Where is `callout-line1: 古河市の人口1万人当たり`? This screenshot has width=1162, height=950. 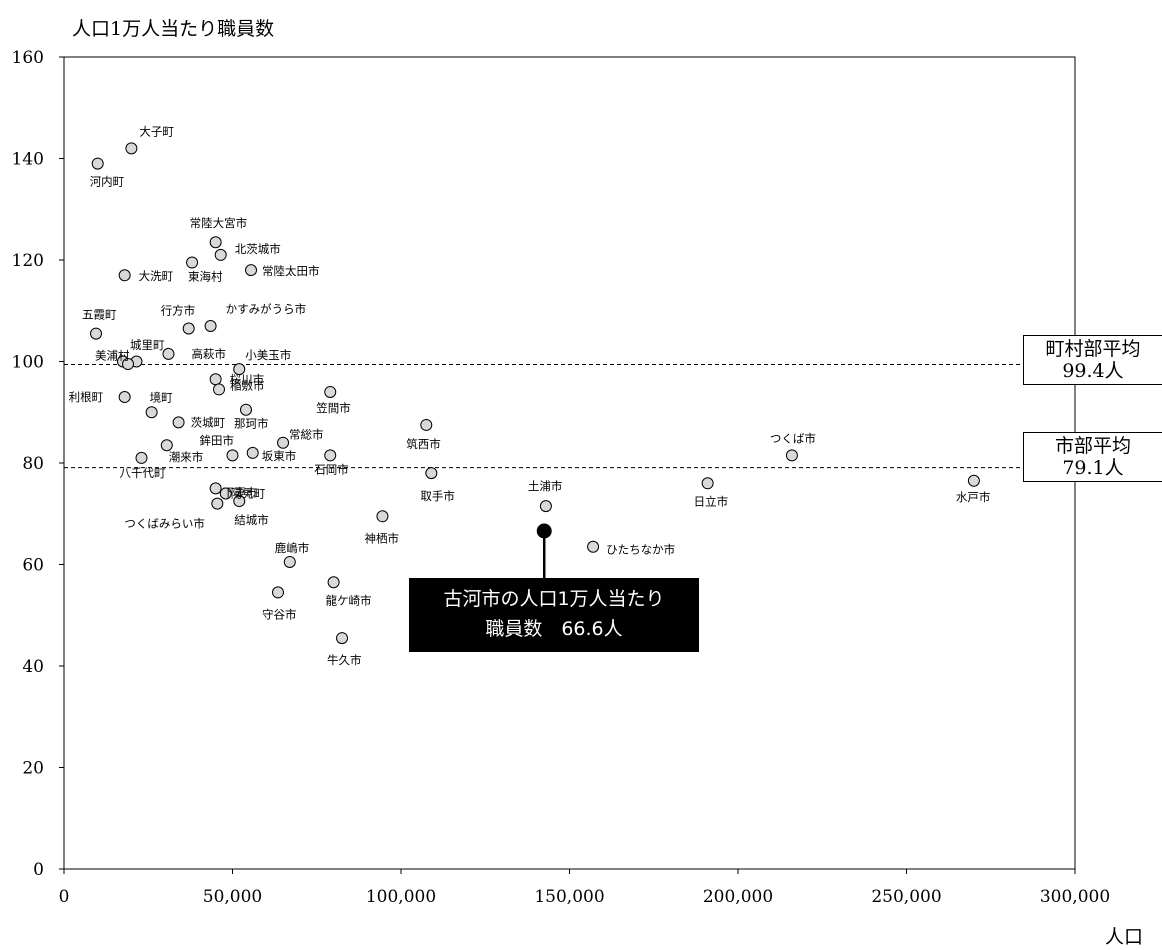 callout-line1: 古河市の人口1万人当たり is located at coordinates (554, 599).